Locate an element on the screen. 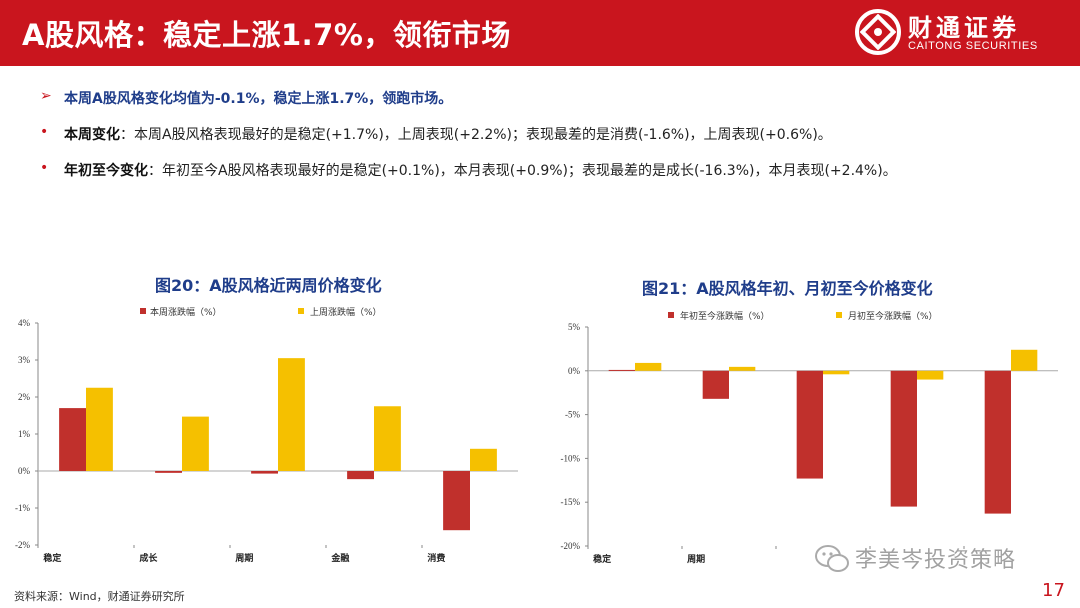 This screenshot has height=608, width=1080. bullet-keyword: 年初至今变化 is located at coordinates (106, 171).